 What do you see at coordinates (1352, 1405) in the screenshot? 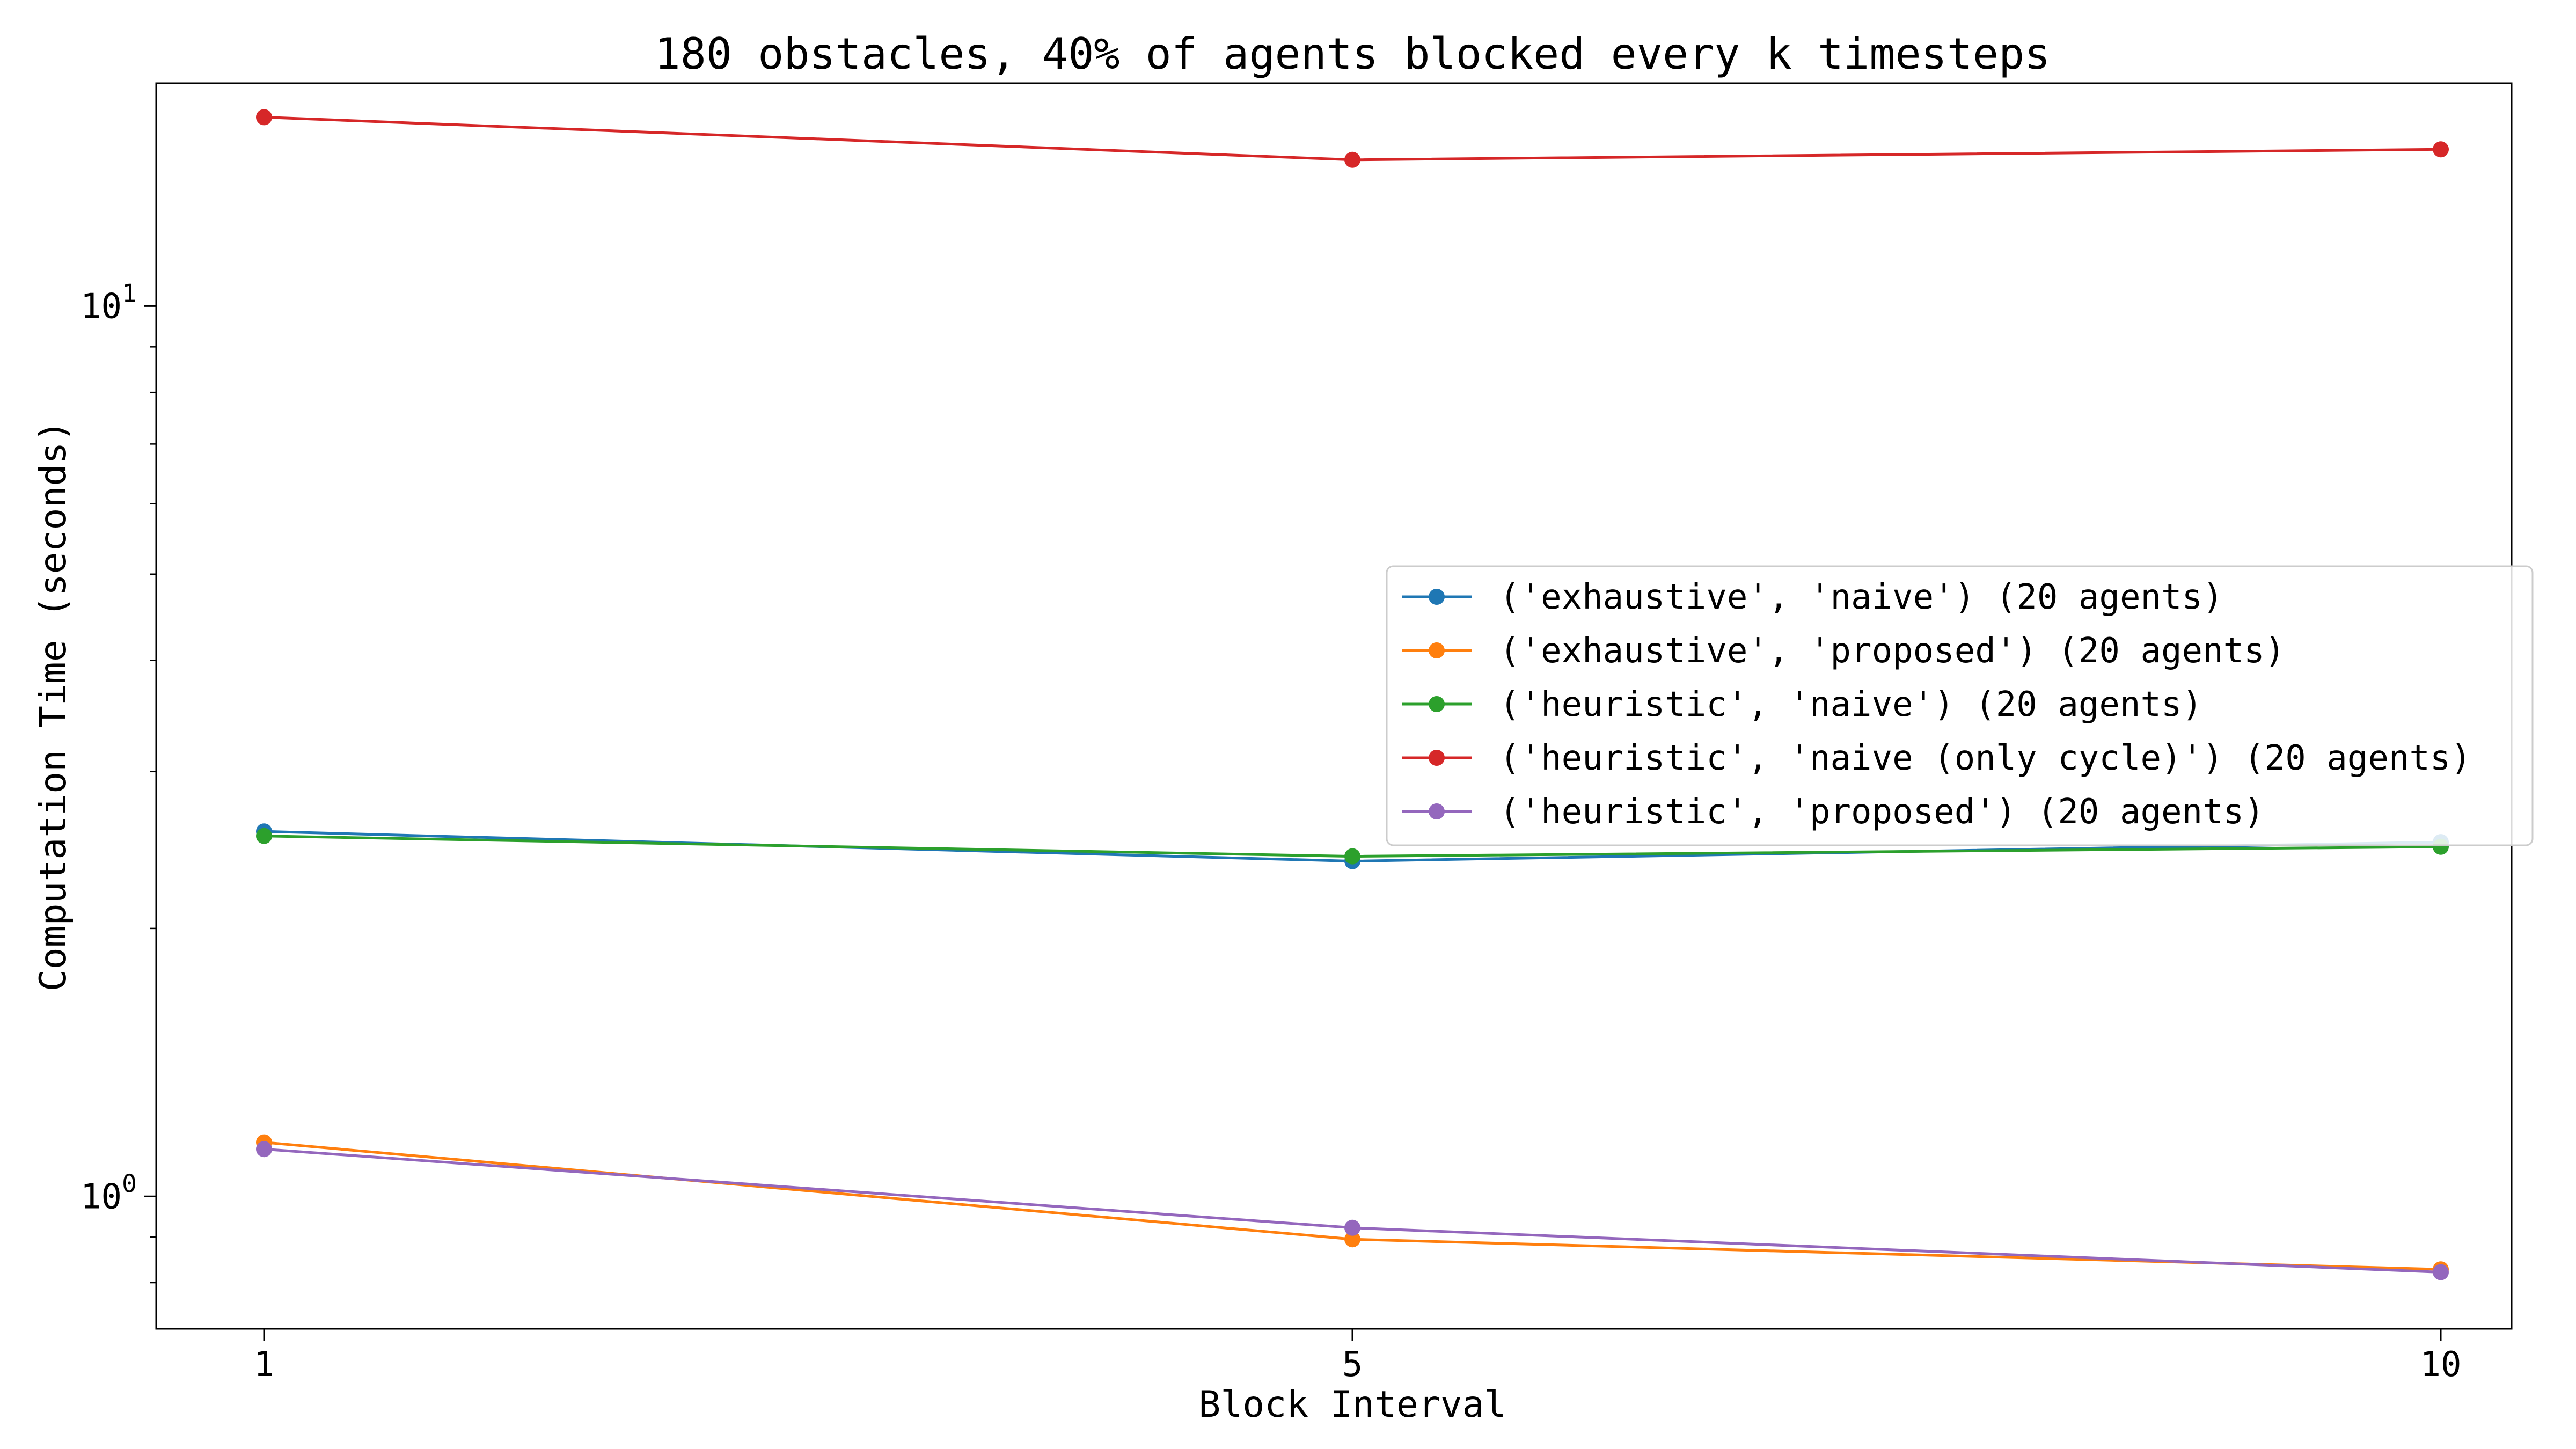
I see `x-axis-label: Block Interval` at bounding box center [1352, 1405].